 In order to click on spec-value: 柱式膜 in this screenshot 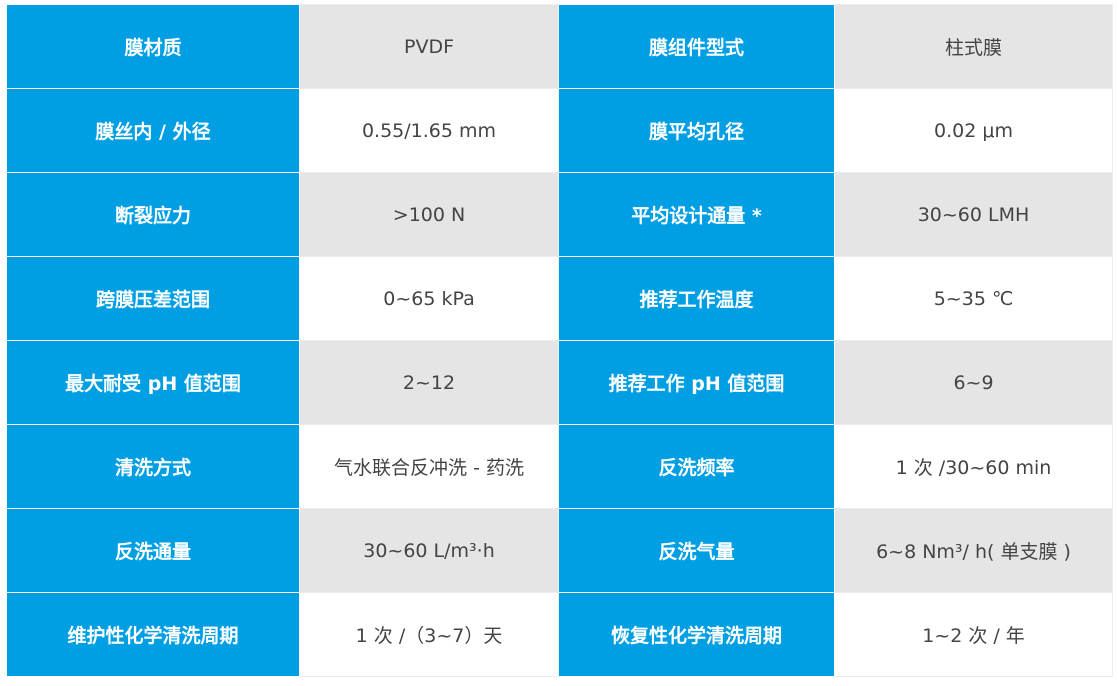, I will do `click(973, 46)`.